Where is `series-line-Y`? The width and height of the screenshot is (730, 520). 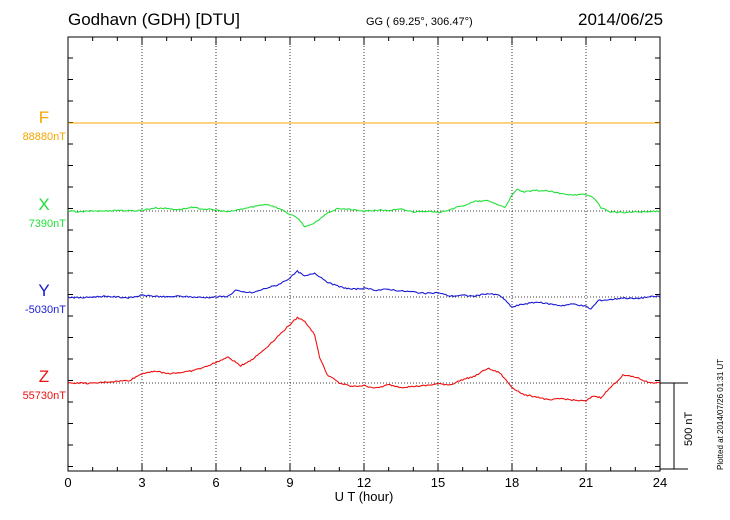
series-line-Y is located at coordinates (364, 290).